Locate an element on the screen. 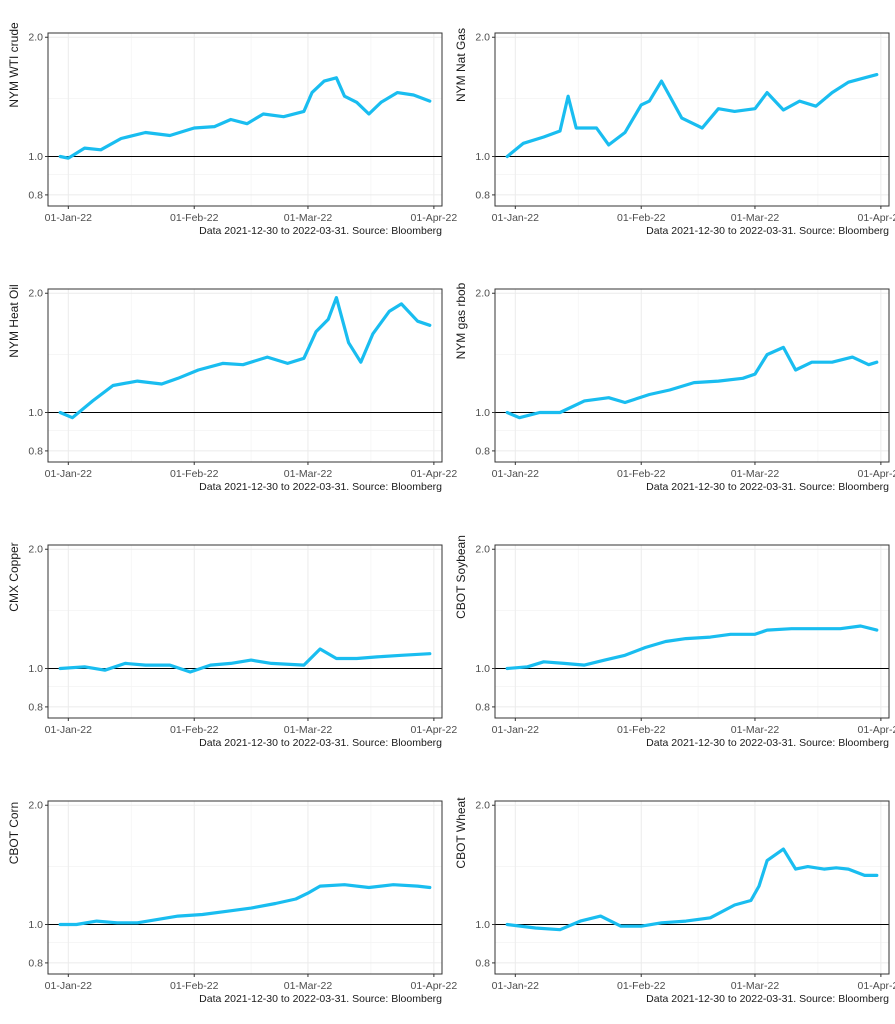  y-axis-label: CBOT Soybean is located at coordinates (461, 576).